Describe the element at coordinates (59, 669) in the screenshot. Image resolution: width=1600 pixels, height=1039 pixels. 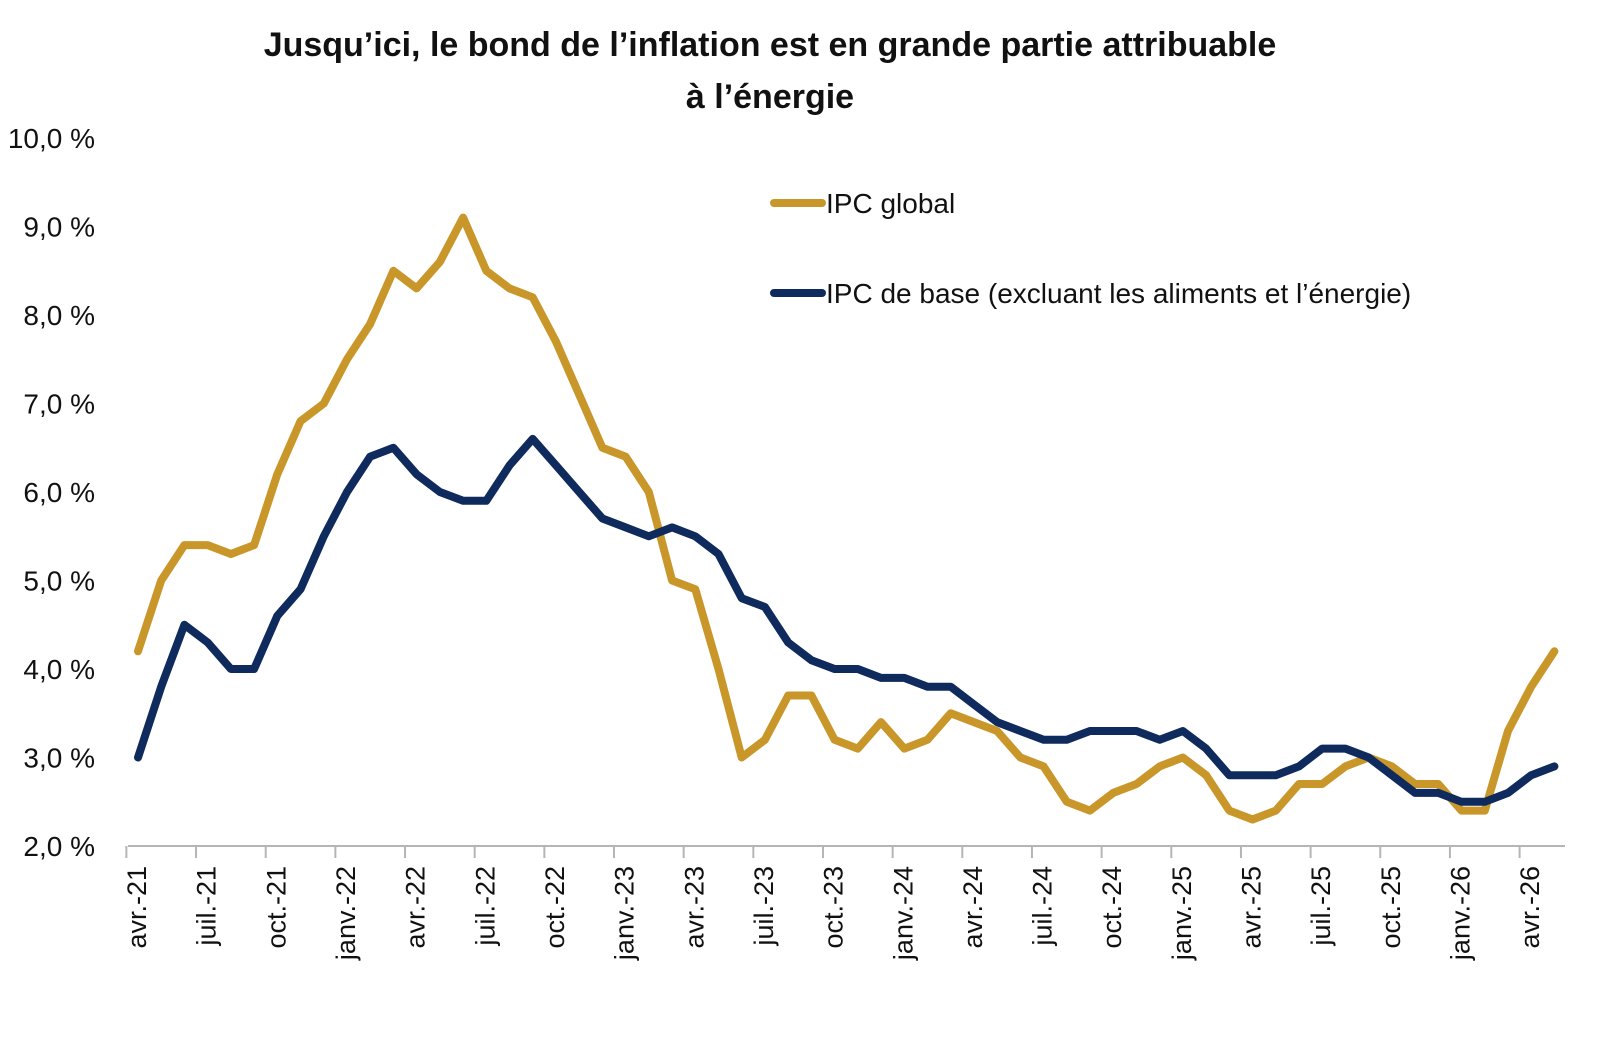
I see `y-tick-label: 4,0 %` at that location.